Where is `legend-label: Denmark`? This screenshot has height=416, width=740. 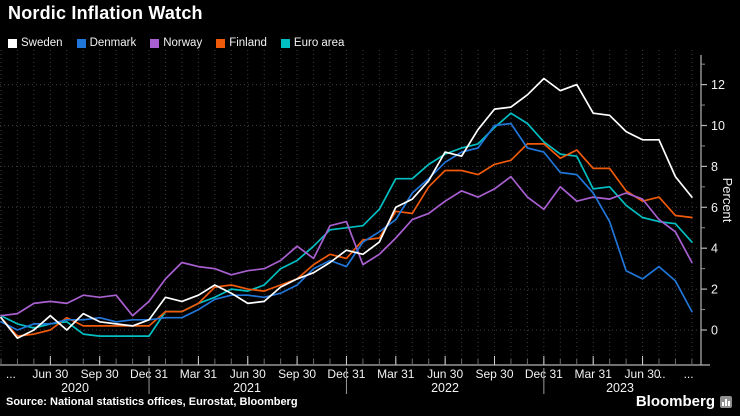 legend-label: Denmark is located at coordinates (113, 43).